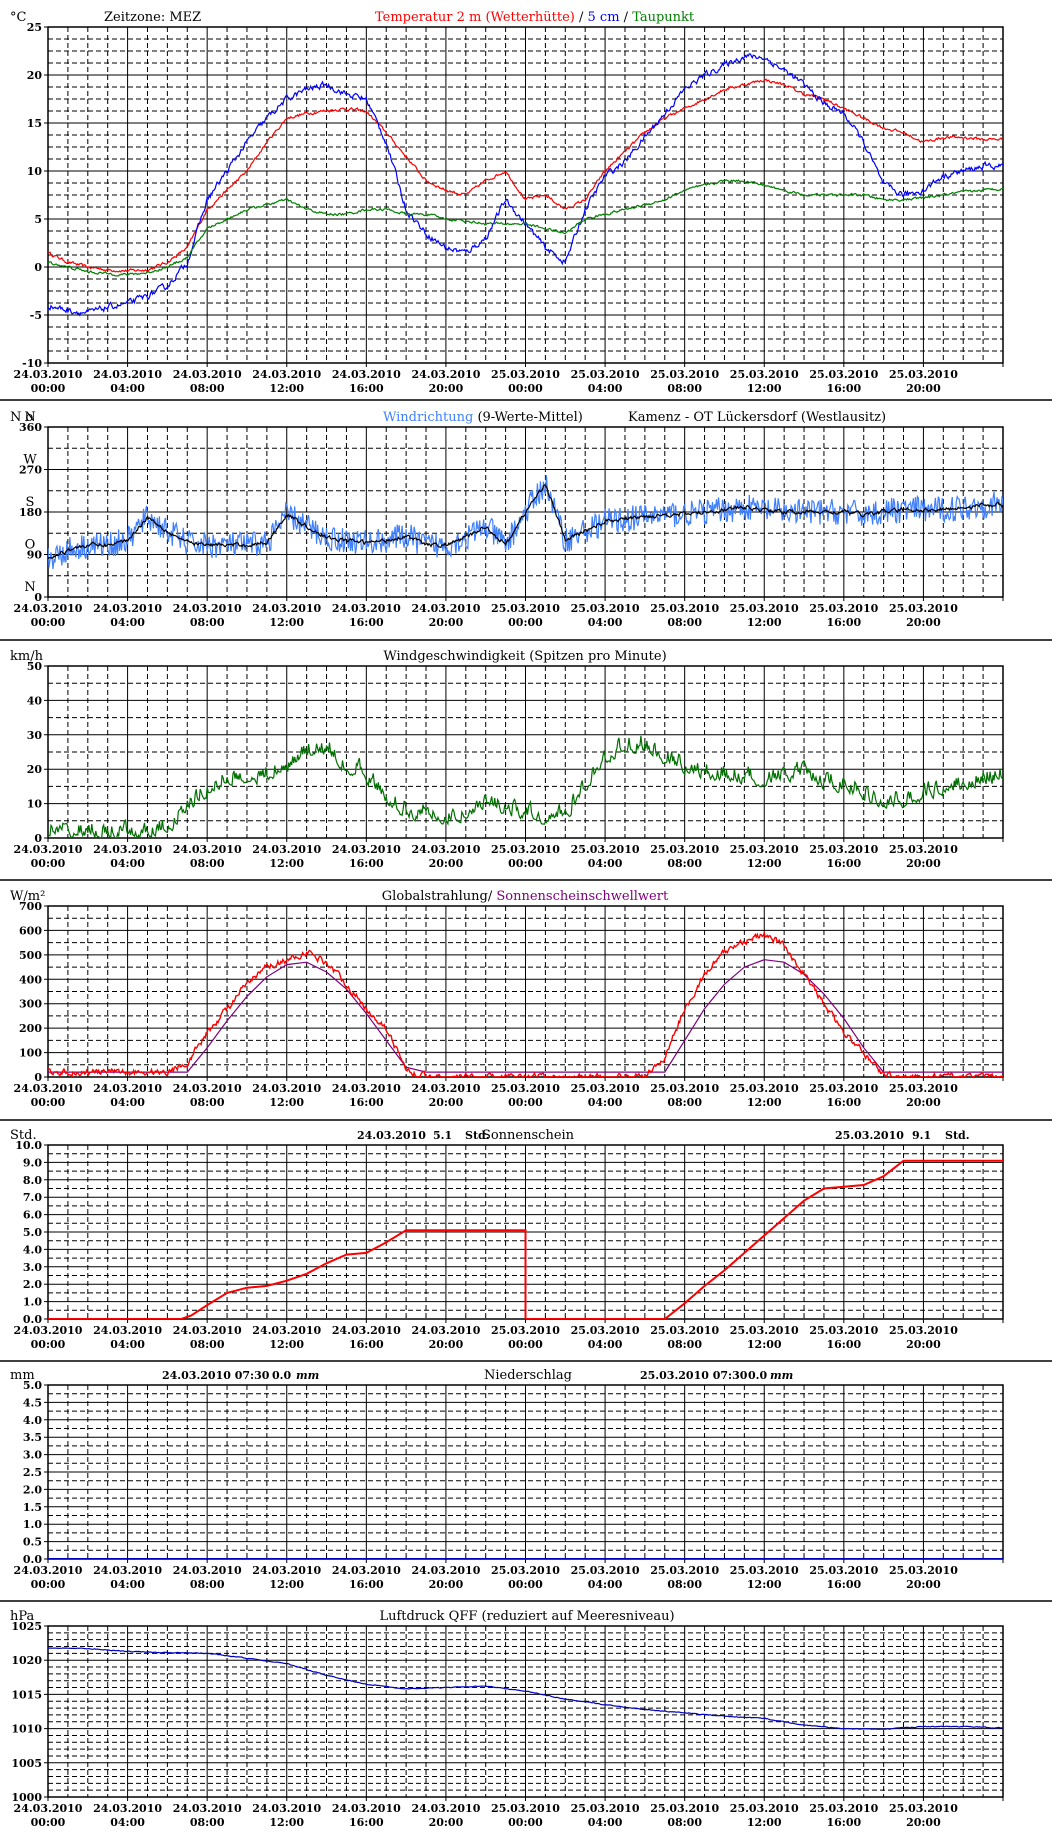 The height and width of the screenshot is (1841, 1052). I want to click on y-tick-label: 0, so click(38, 838).